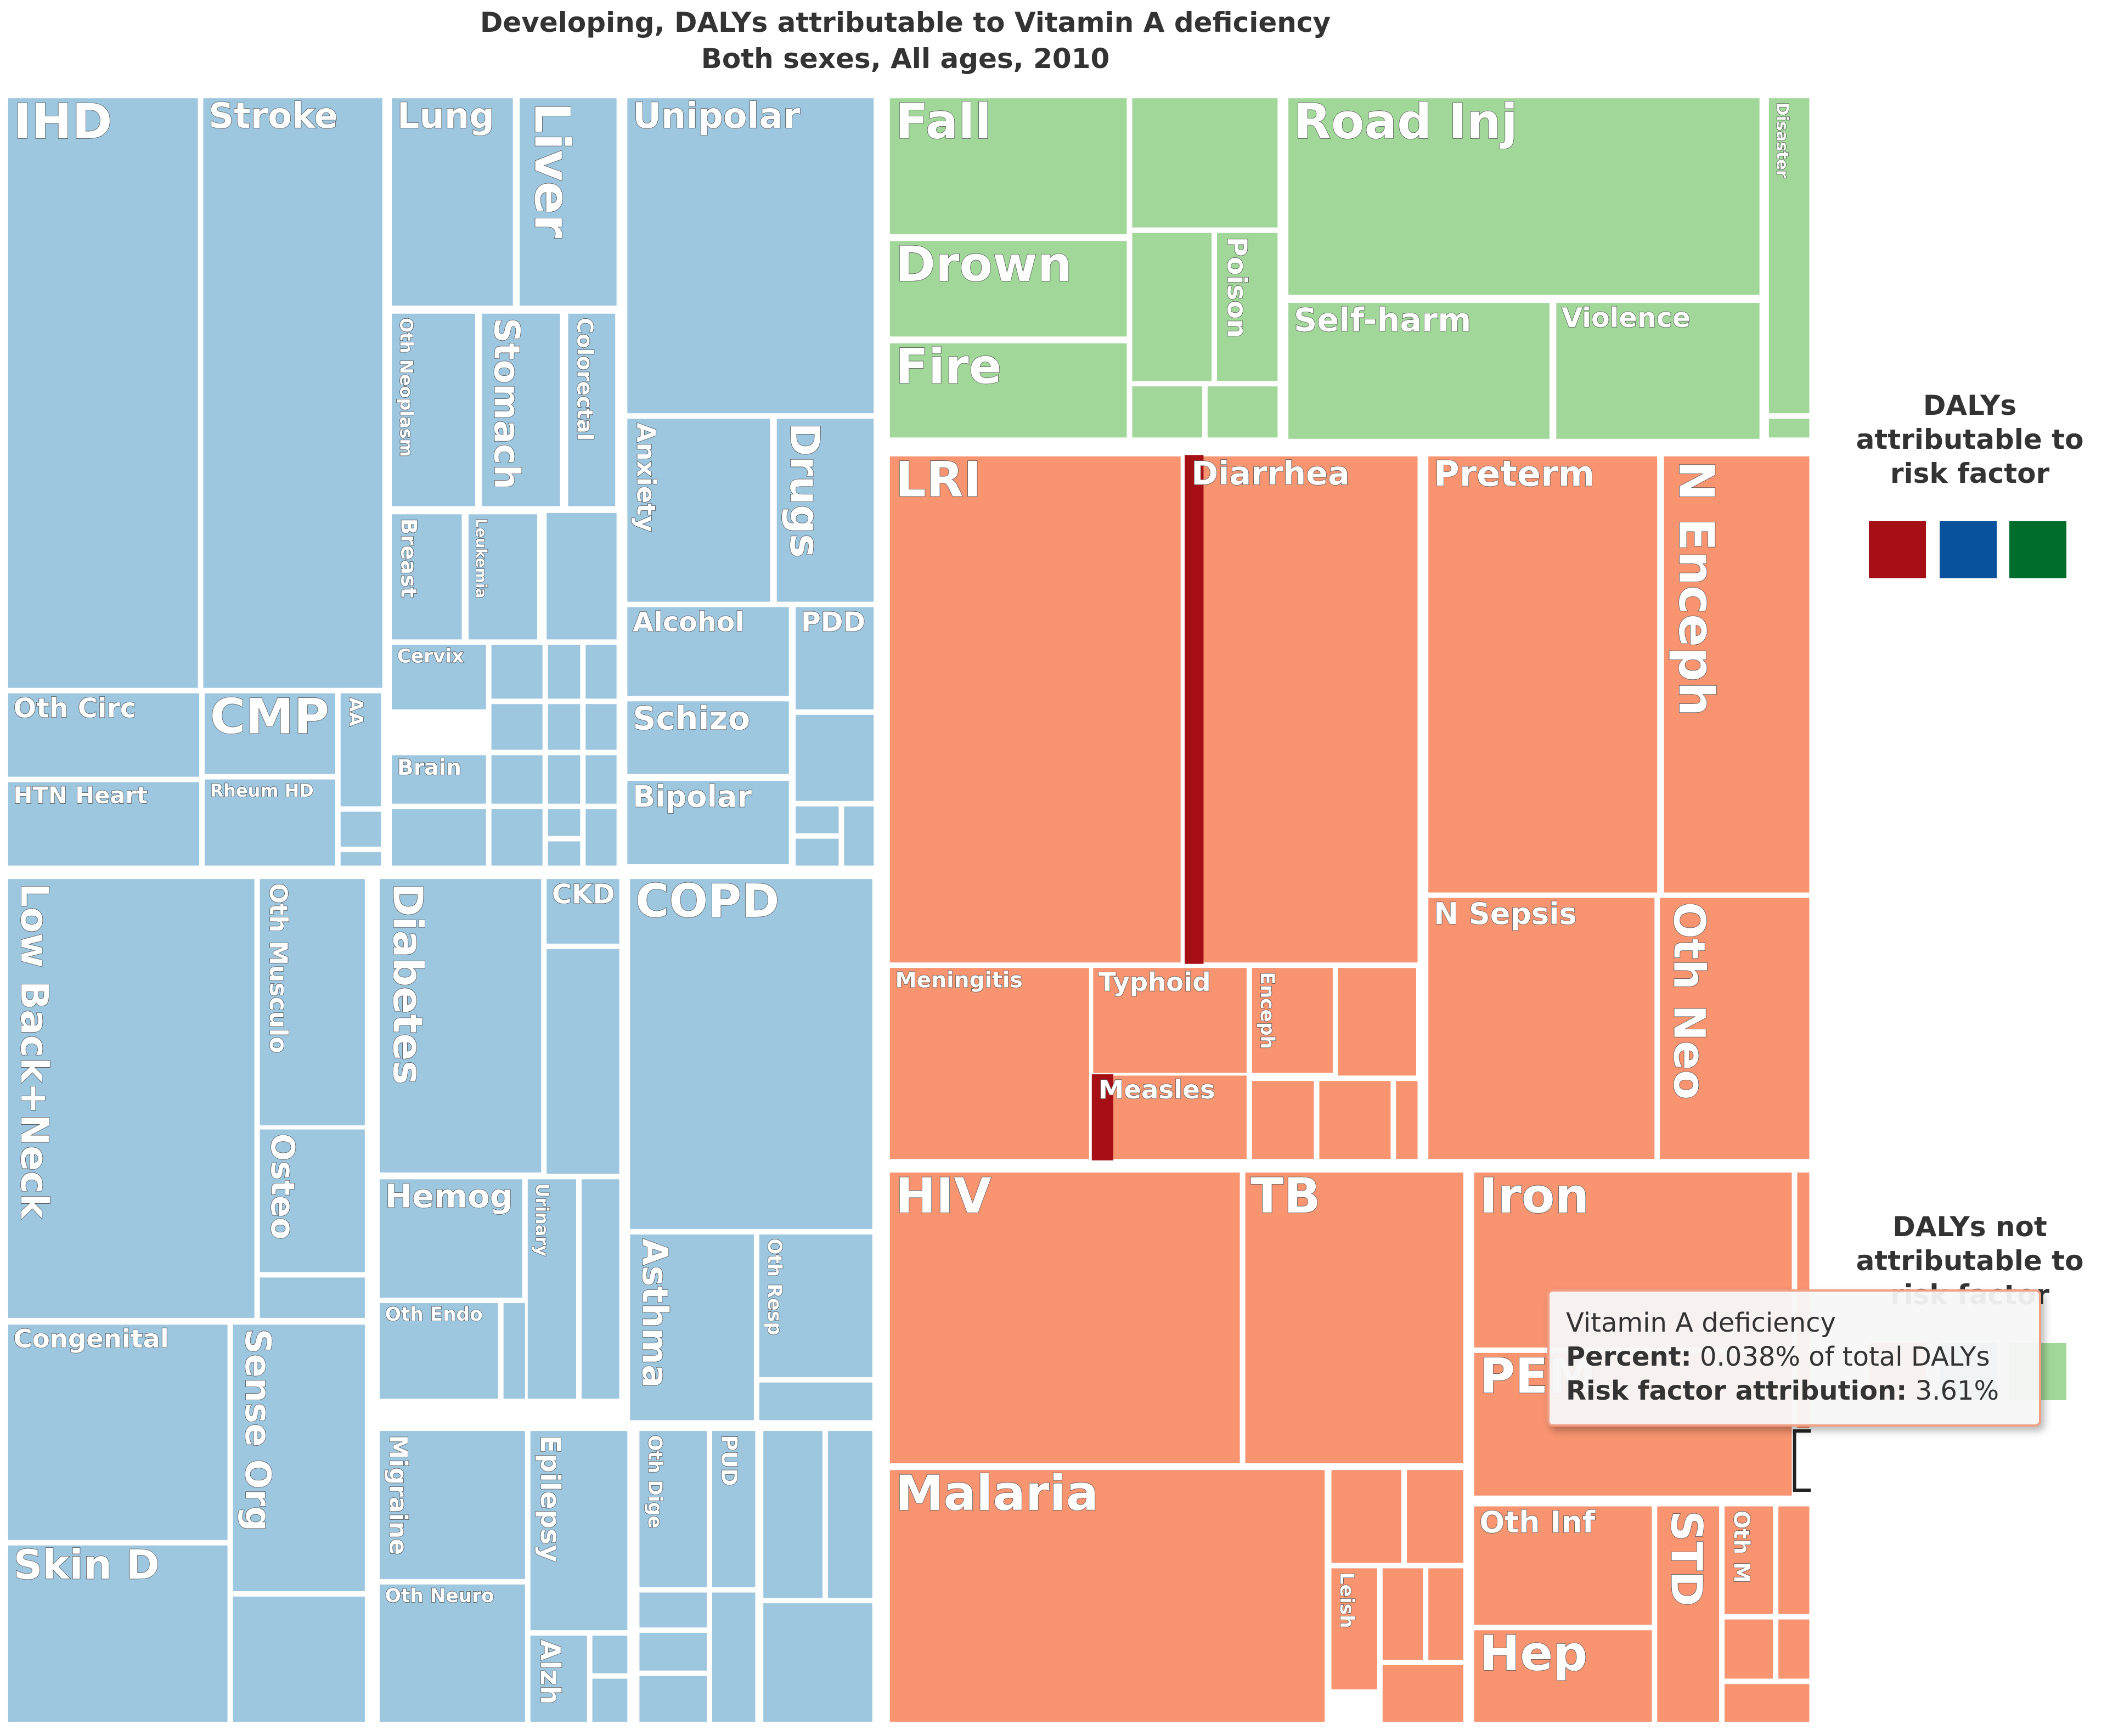 This screenshot has width=2107, height=1736. I want to click on treemap-cell-oth-neo, so click(1734, 1028).